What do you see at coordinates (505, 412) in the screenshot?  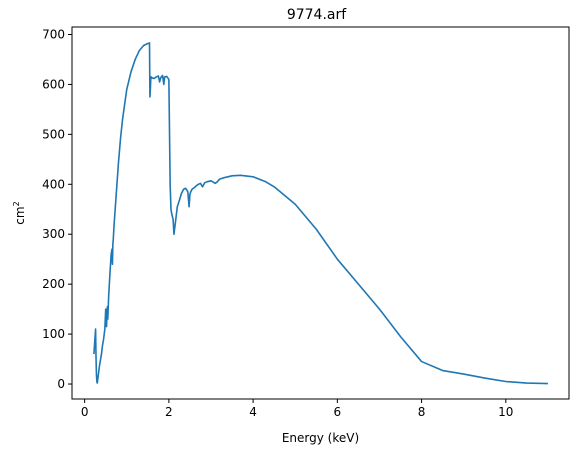 I see `x-tick-label: 10` at bounding box center [505, 412].